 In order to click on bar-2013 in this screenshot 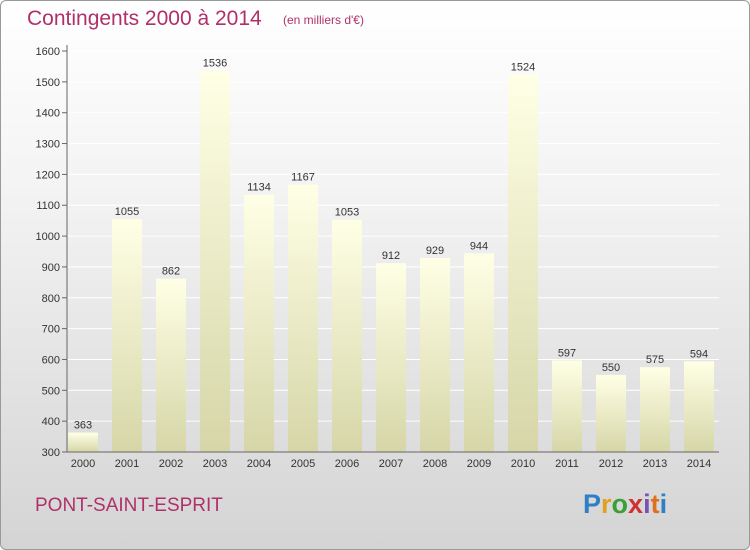, I will do `click(655, 409)`.